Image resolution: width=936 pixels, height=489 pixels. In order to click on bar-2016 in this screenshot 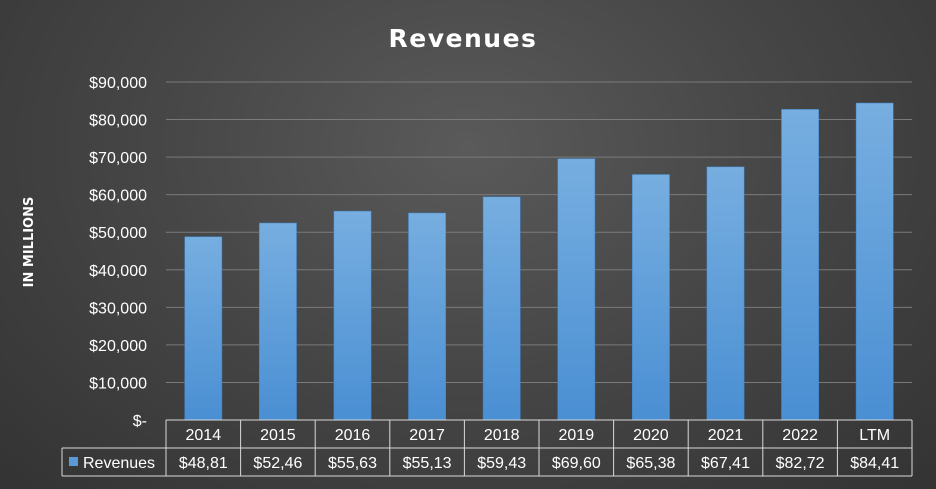, I will do `click(352, 315)`.